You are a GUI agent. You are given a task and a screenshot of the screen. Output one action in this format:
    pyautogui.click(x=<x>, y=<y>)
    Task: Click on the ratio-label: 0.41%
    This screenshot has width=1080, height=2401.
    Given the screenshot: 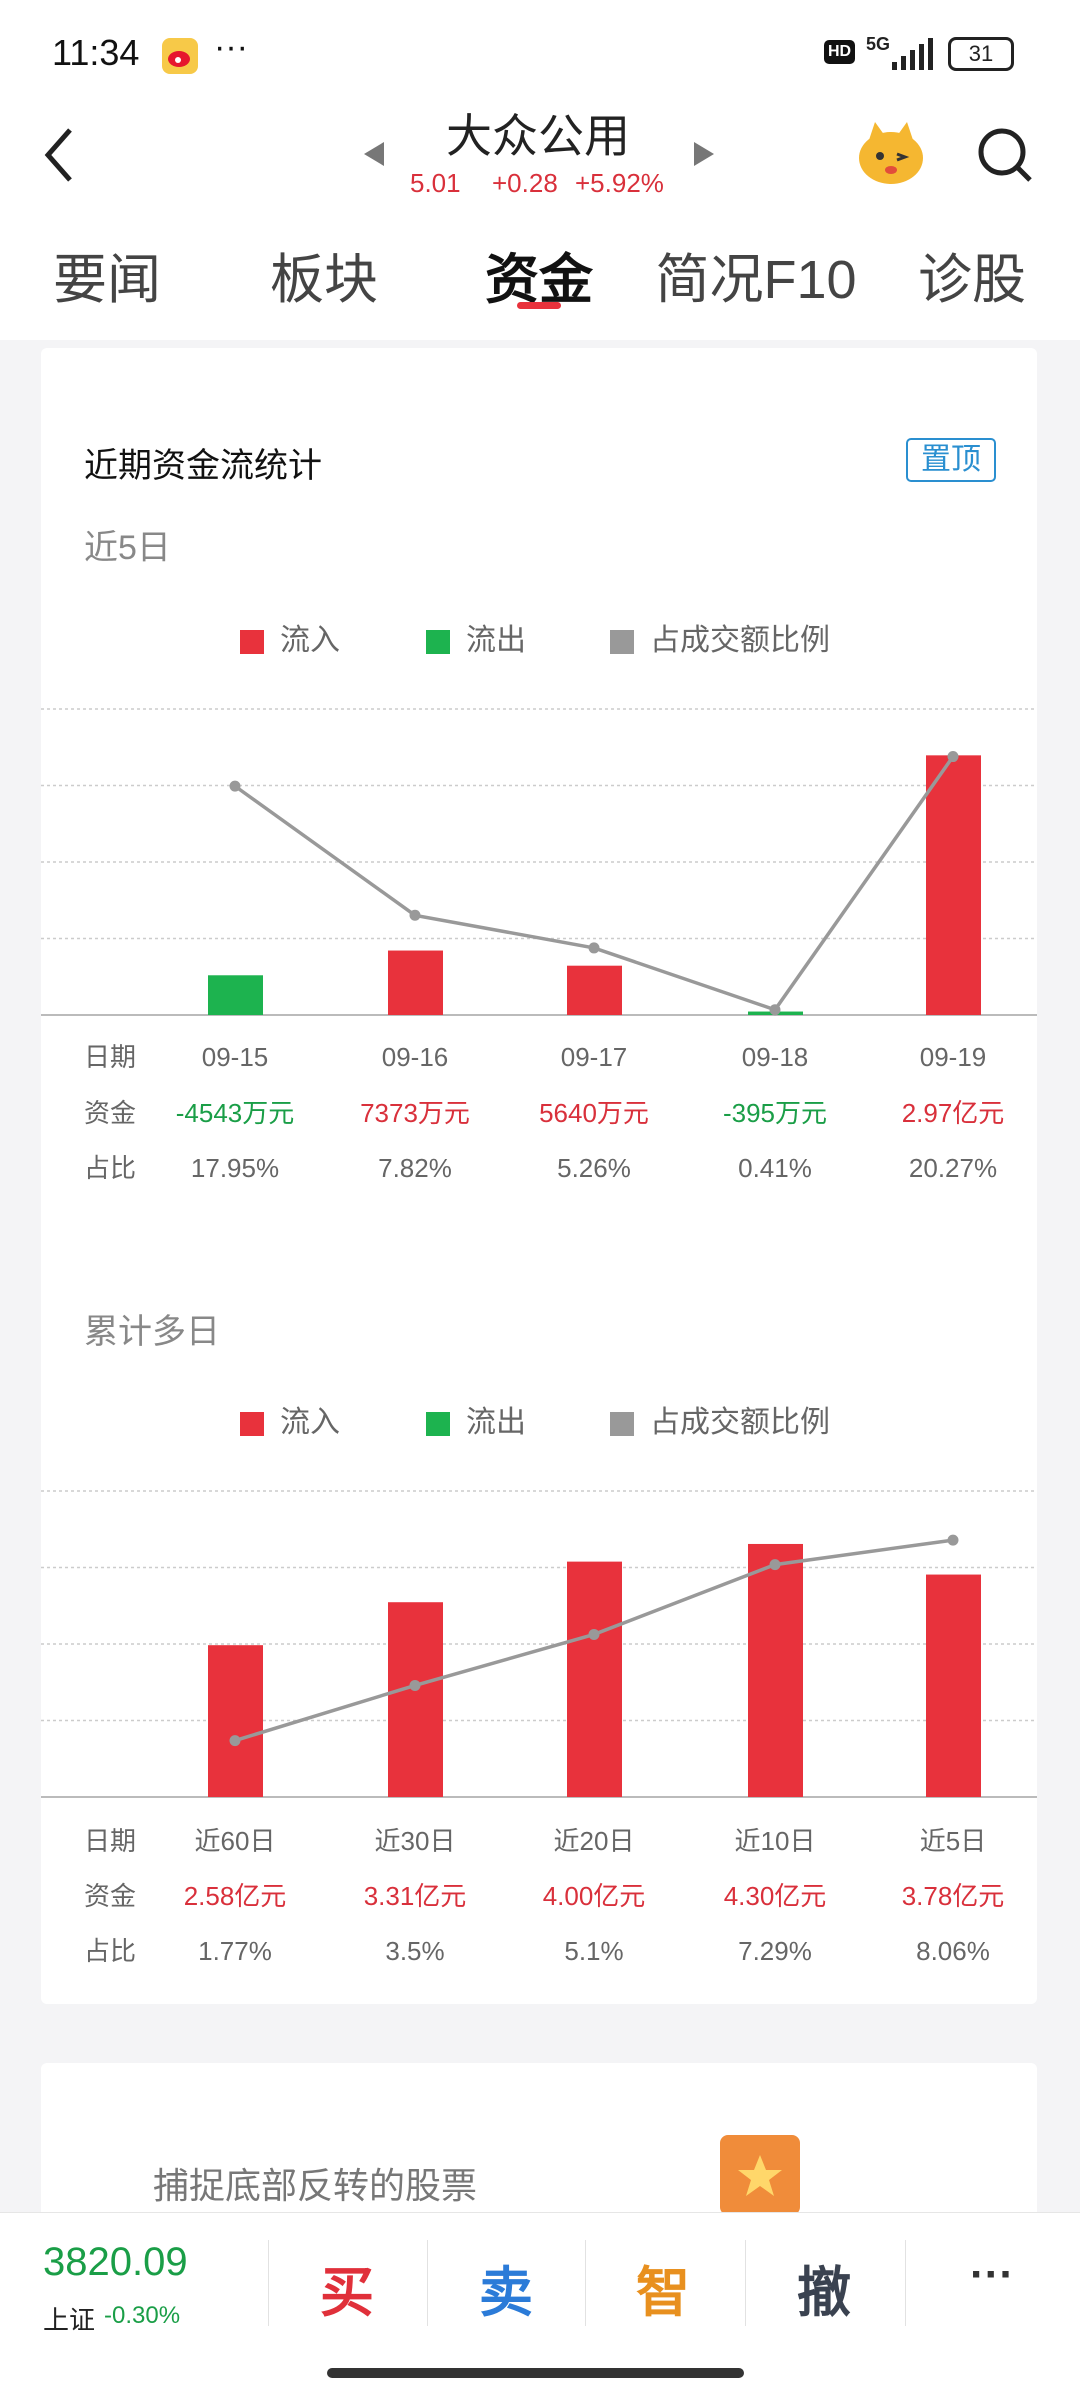 What is the action you would take?
    pyautogui.click(x=775, y=1168)
    